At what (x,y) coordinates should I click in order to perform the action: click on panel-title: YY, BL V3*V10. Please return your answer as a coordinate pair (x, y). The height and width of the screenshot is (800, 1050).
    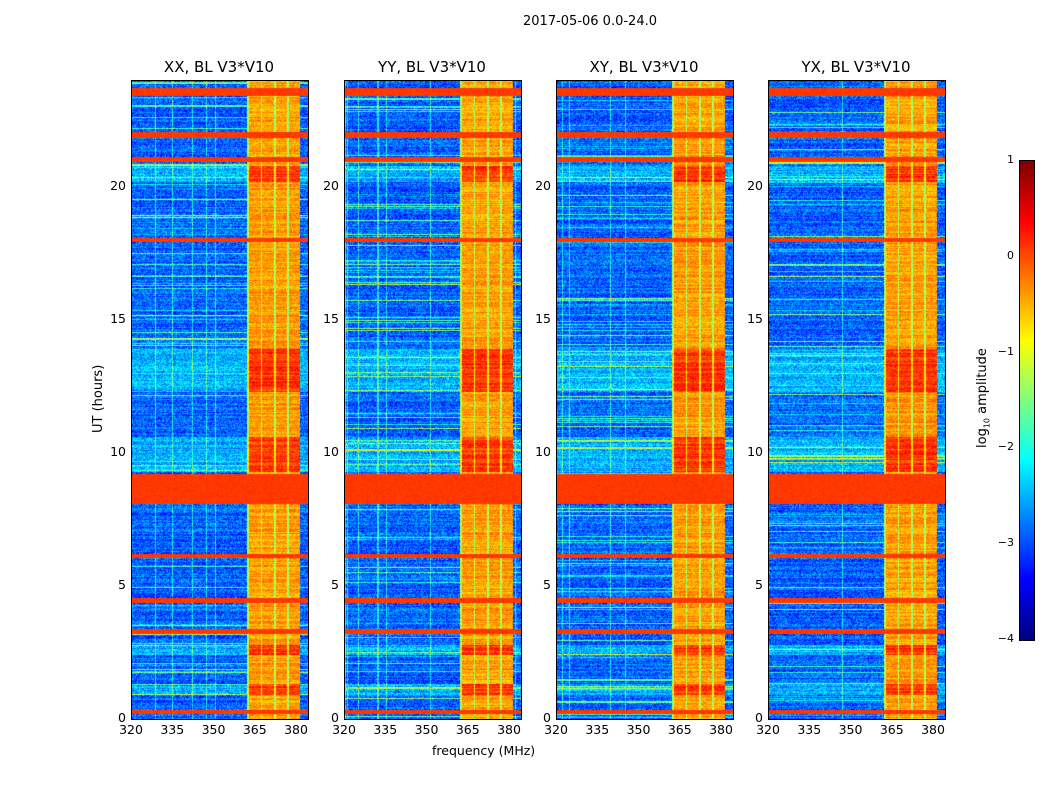
    Looking at the image, I should click on (432, 67).